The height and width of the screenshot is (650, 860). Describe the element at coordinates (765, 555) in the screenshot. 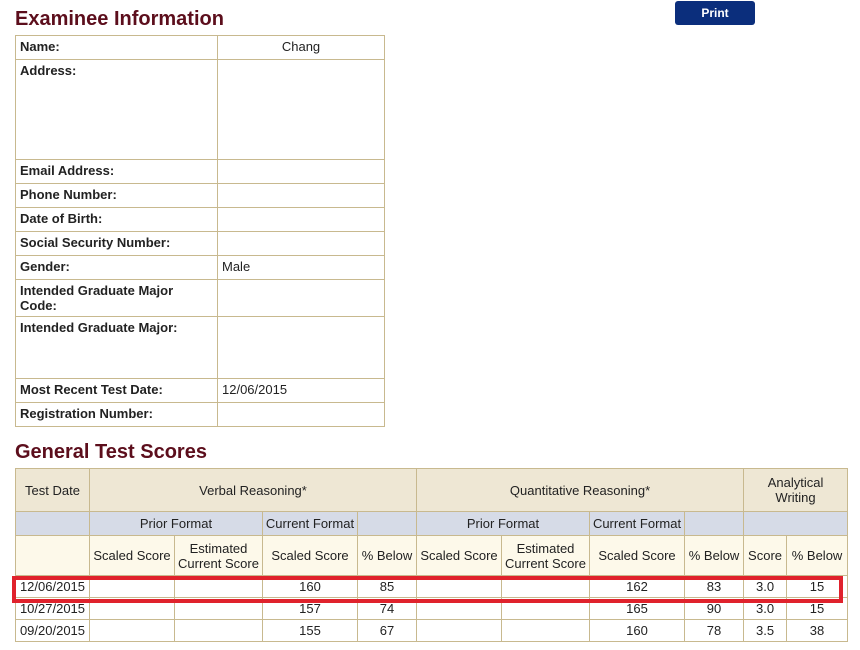

I see `writing-score-header: Score` at that location.